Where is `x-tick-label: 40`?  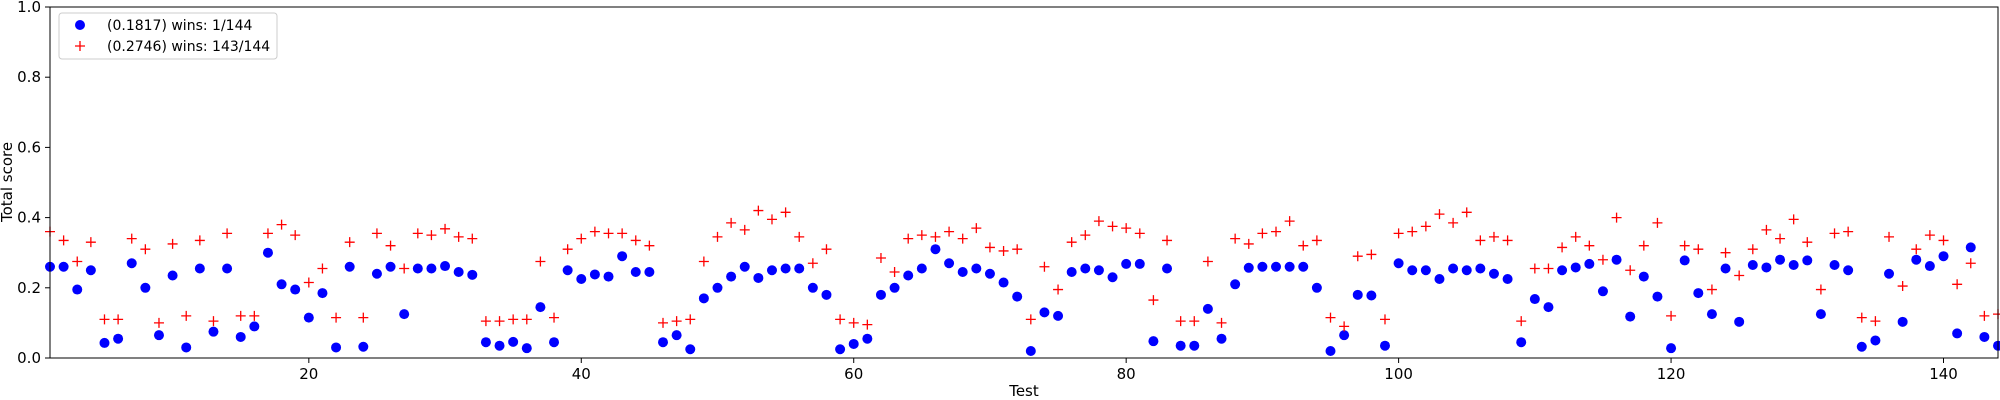 x-tick-label: 40 is located at coordinates (581, 374).